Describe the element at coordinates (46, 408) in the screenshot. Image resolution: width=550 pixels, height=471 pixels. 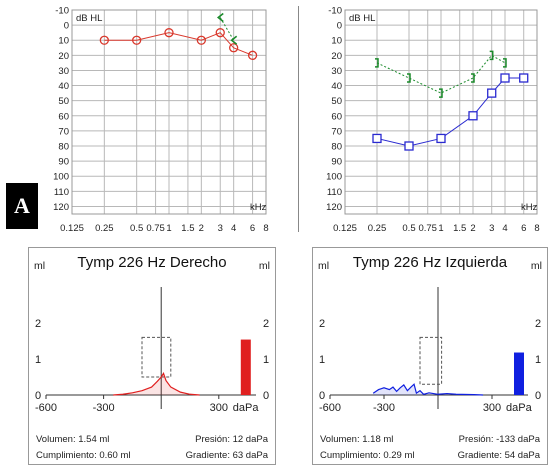
I see `x-tick-label: -600` at that location.